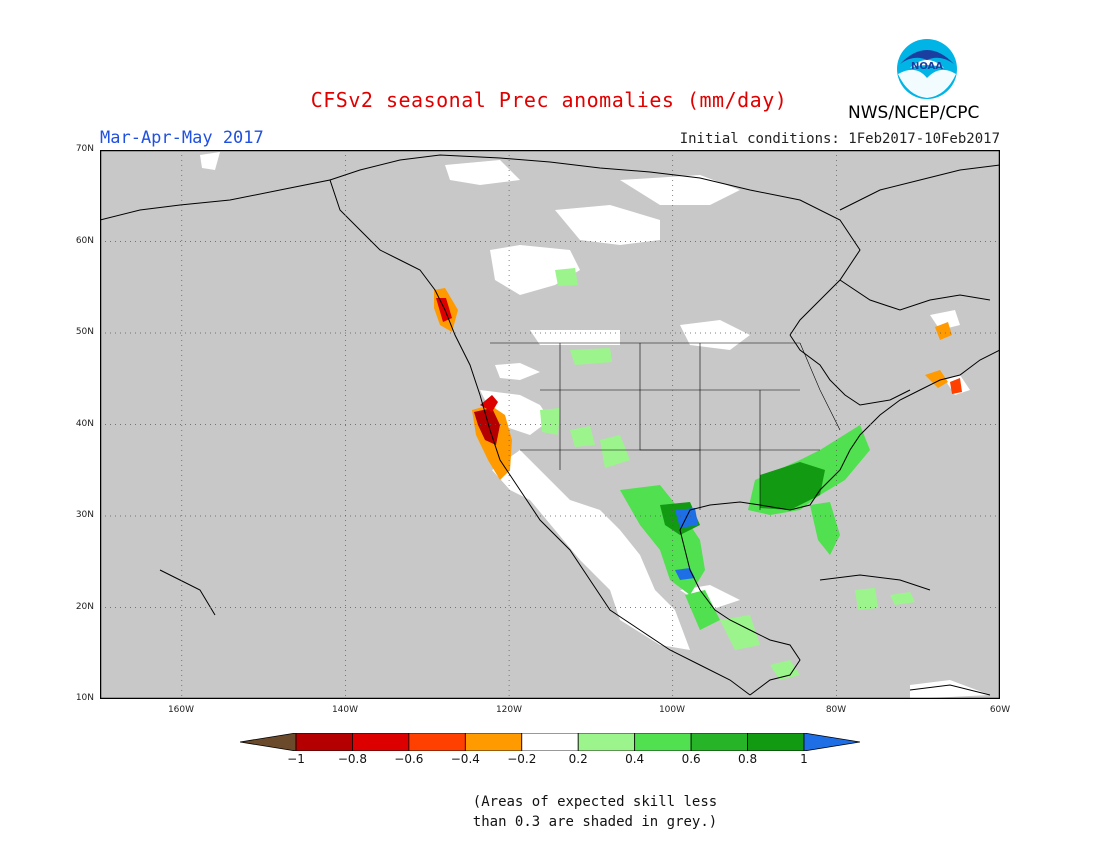  Describe the element at coordinates (635, 759) in the screenshot. I see `colorbar-label: 0.4` at that location.